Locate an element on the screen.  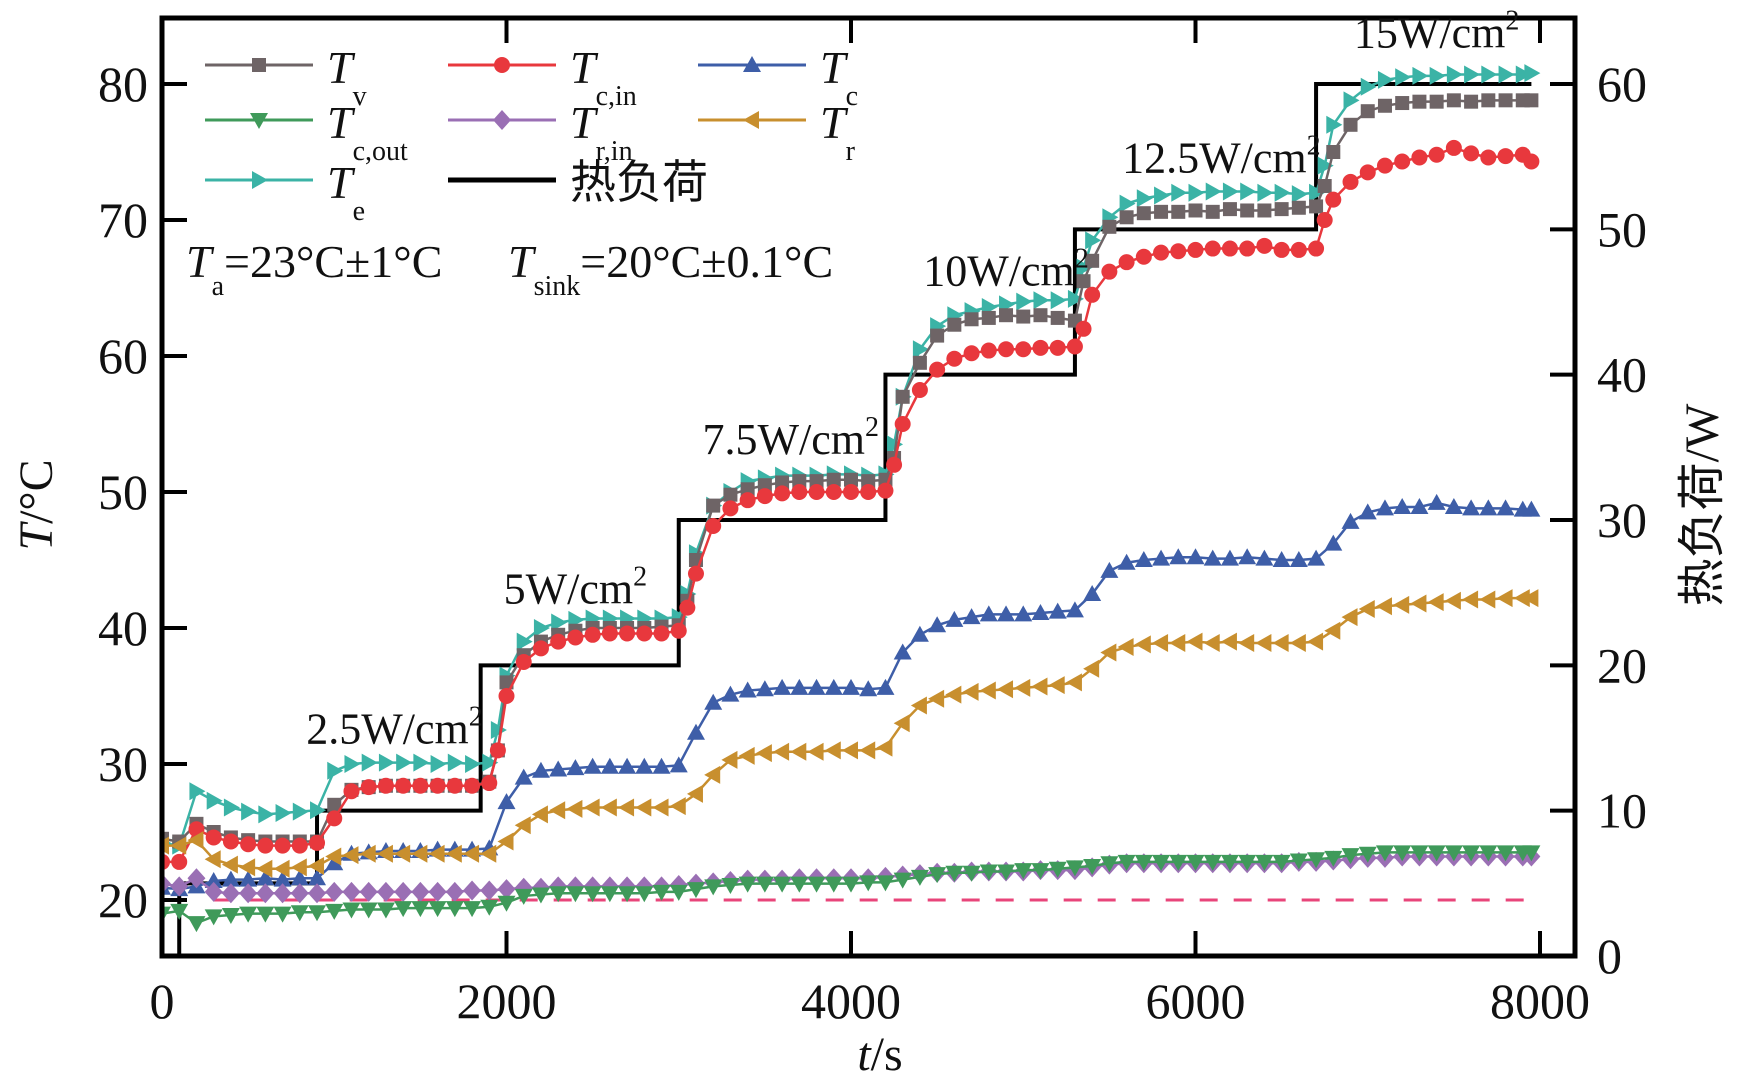
annotation-superscript: 2 is located at coordinates (476, 717).